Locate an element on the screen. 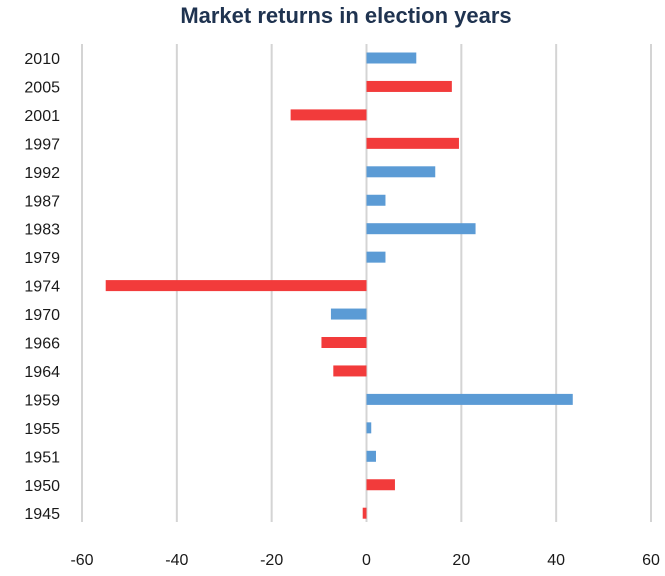  bar-1955 is located at coordinates (369, 428).